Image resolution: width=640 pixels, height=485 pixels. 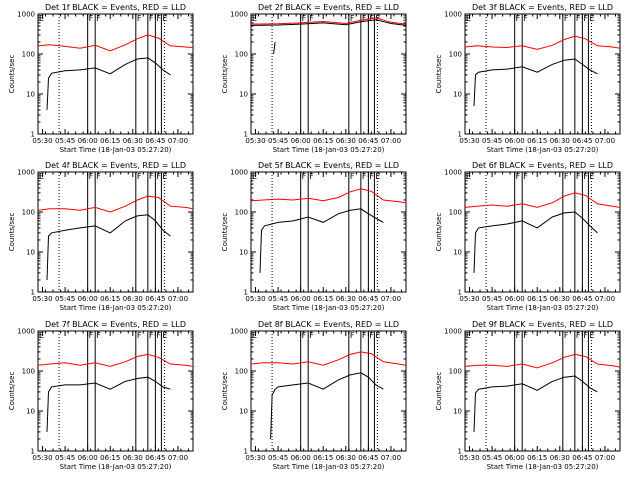 I want to click on chart-title: Det 1f BLACK = Events, RED = LLD, so click(x=115, y=7).